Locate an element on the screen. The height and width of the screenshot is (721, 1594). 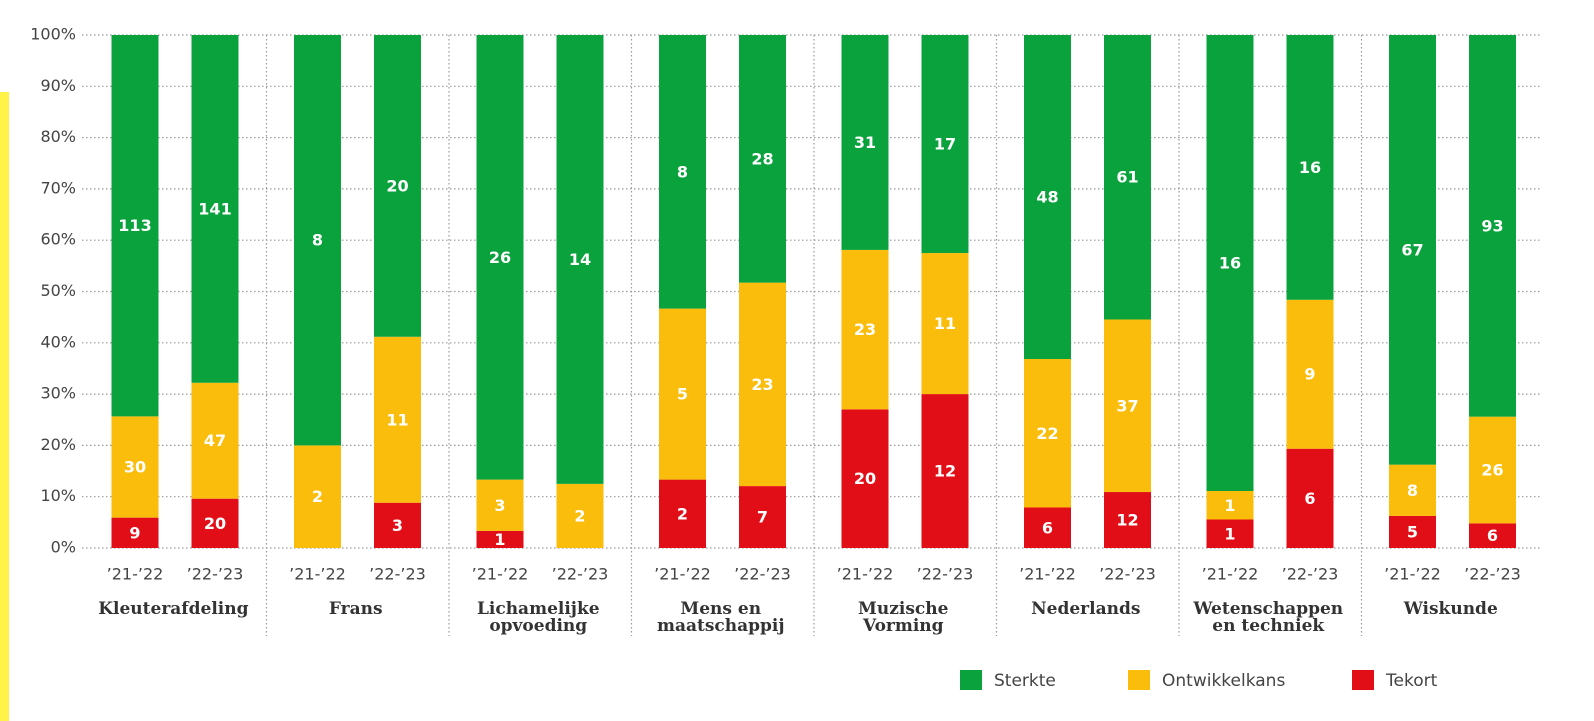
y-tick-label: 10% is located at coordinates (58, 495).